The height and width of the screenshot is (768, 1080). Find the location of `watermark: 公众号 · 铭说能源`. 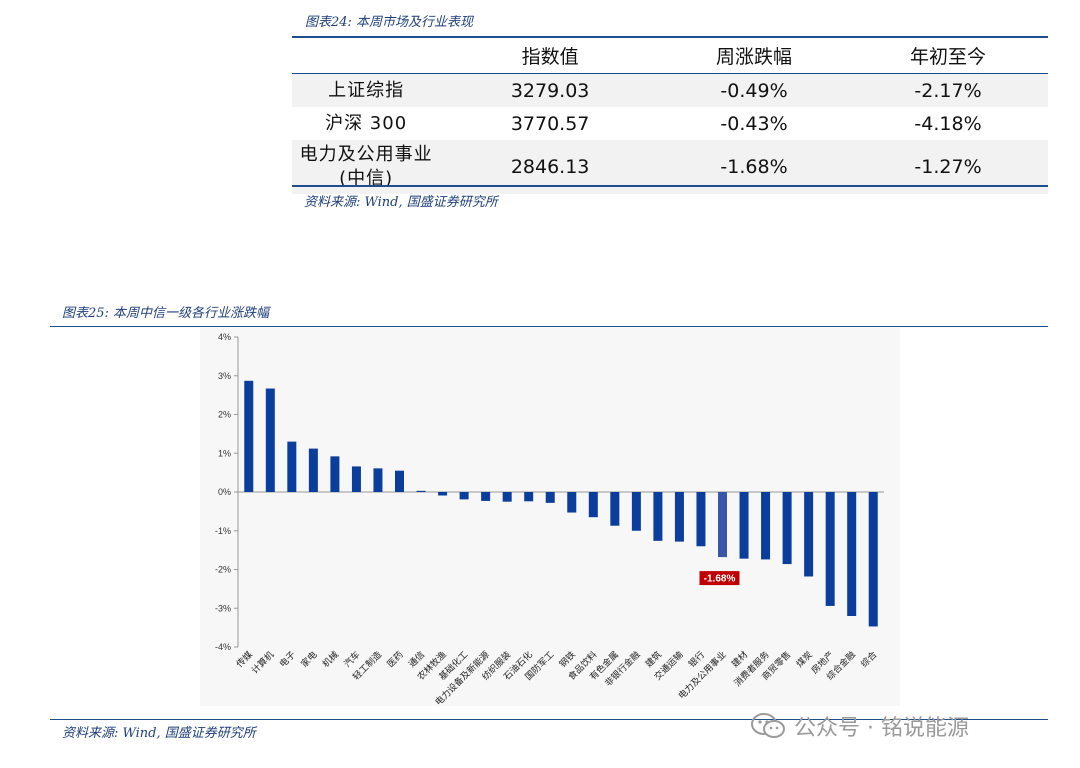

watermark: 公众号 · 铭说能源 is located at coordinates (910, 726).